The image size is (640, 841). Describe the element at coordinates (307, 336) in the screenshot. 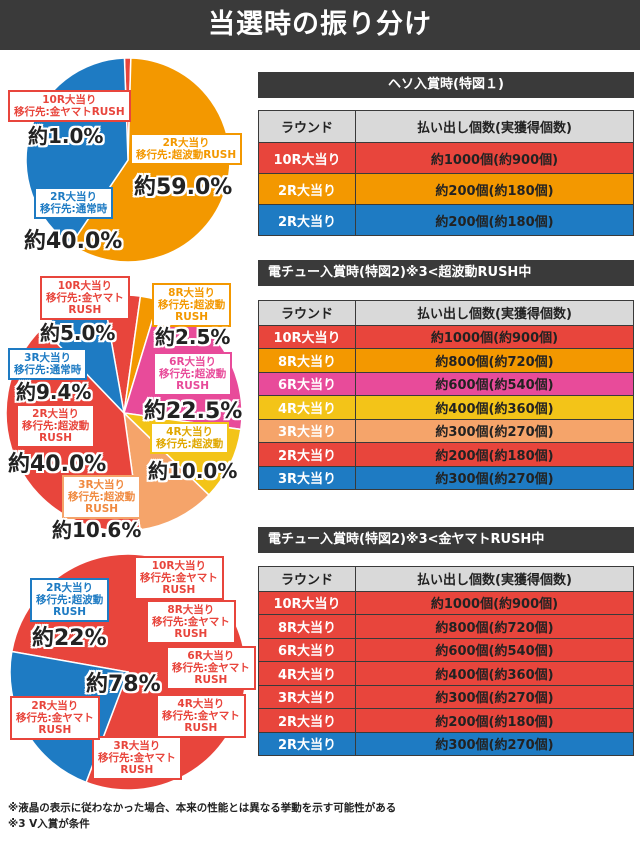

I see `table2-round-cell: 10R大当り` at that location.